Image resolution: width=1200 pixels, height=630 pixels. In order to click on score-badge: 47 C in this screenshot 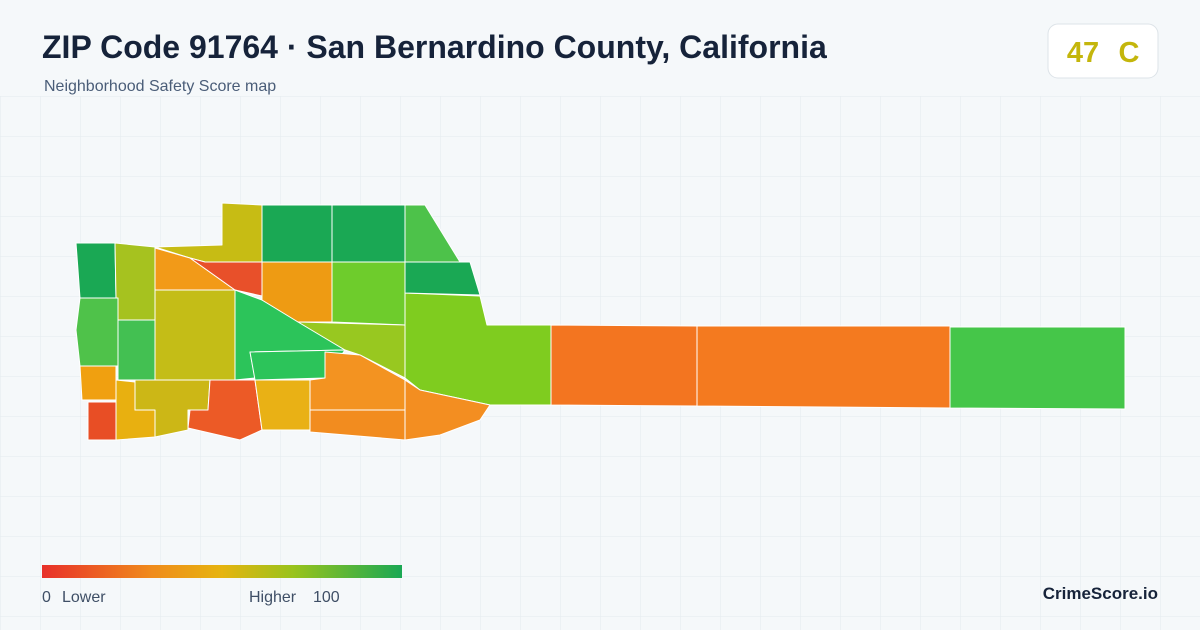, I will do `click(1103, 51)`.